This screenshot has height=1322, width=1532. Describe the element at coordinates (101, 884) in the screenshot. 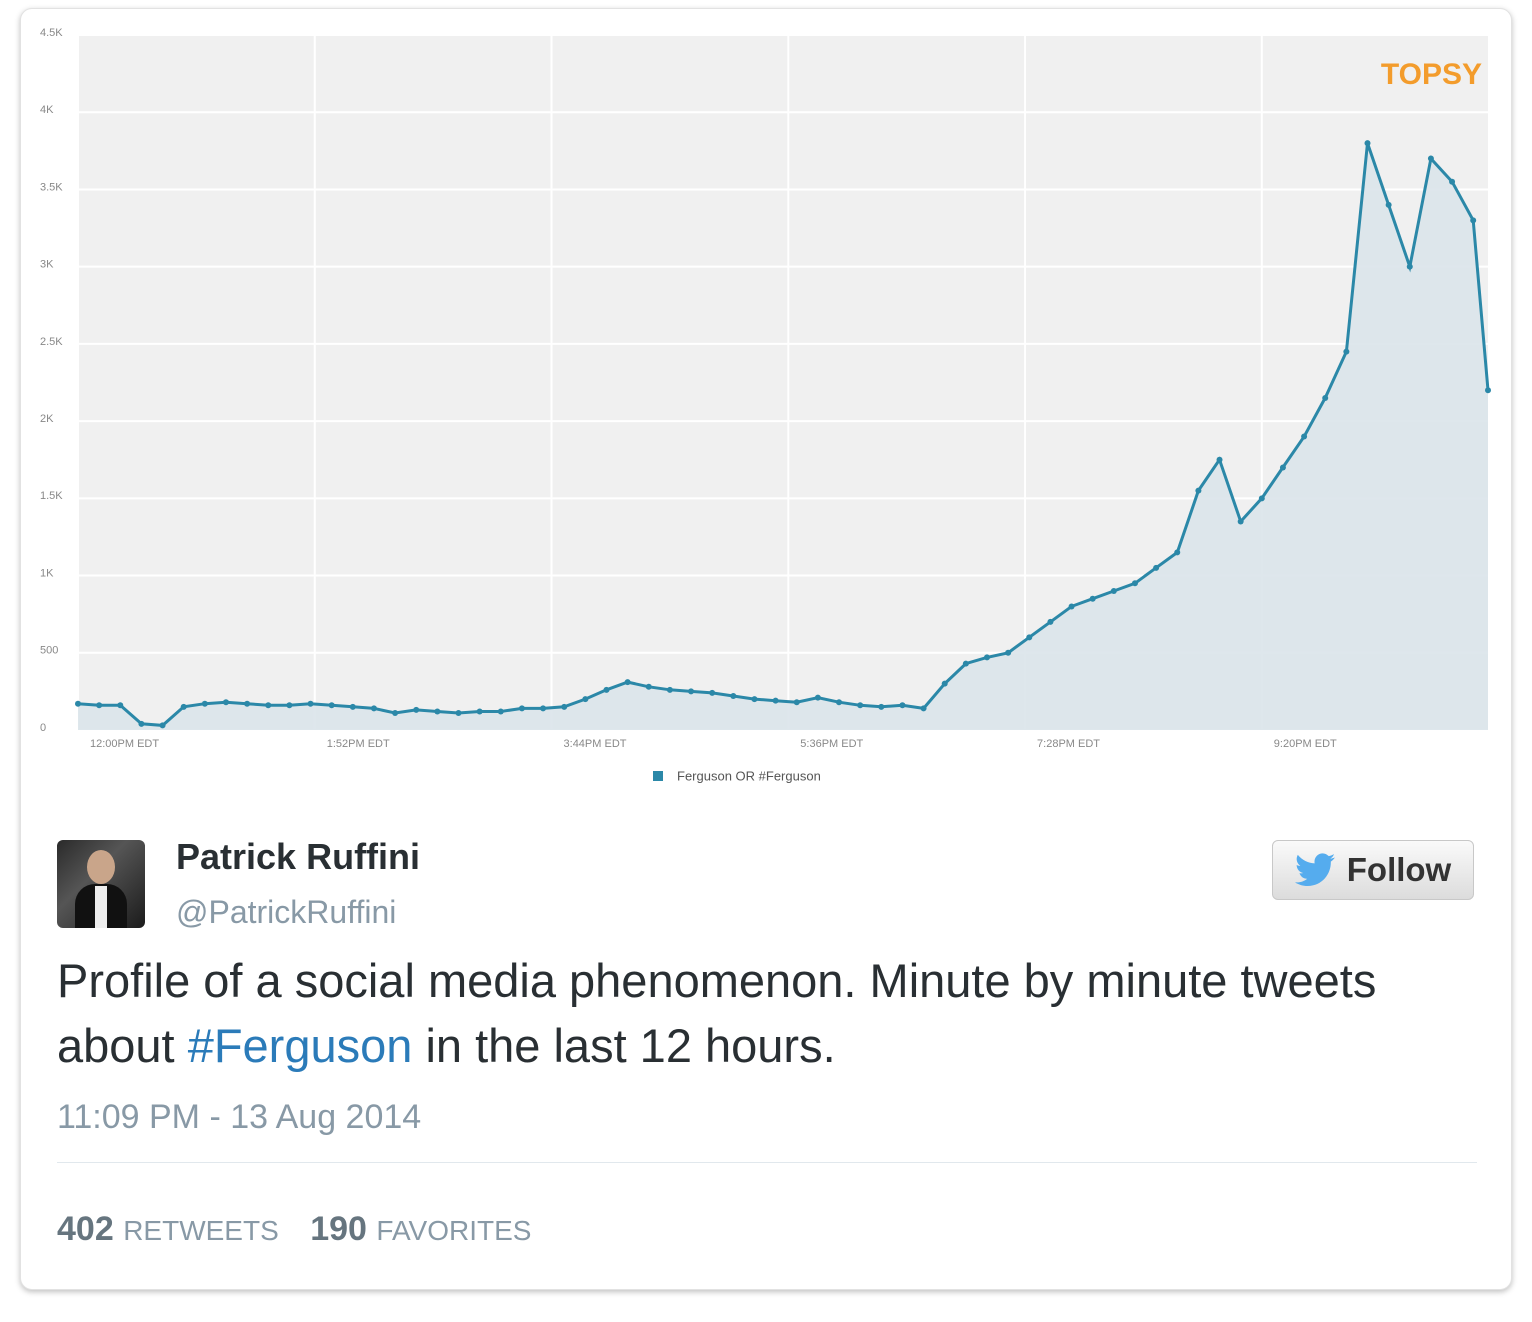

I see `avatar` at that location.